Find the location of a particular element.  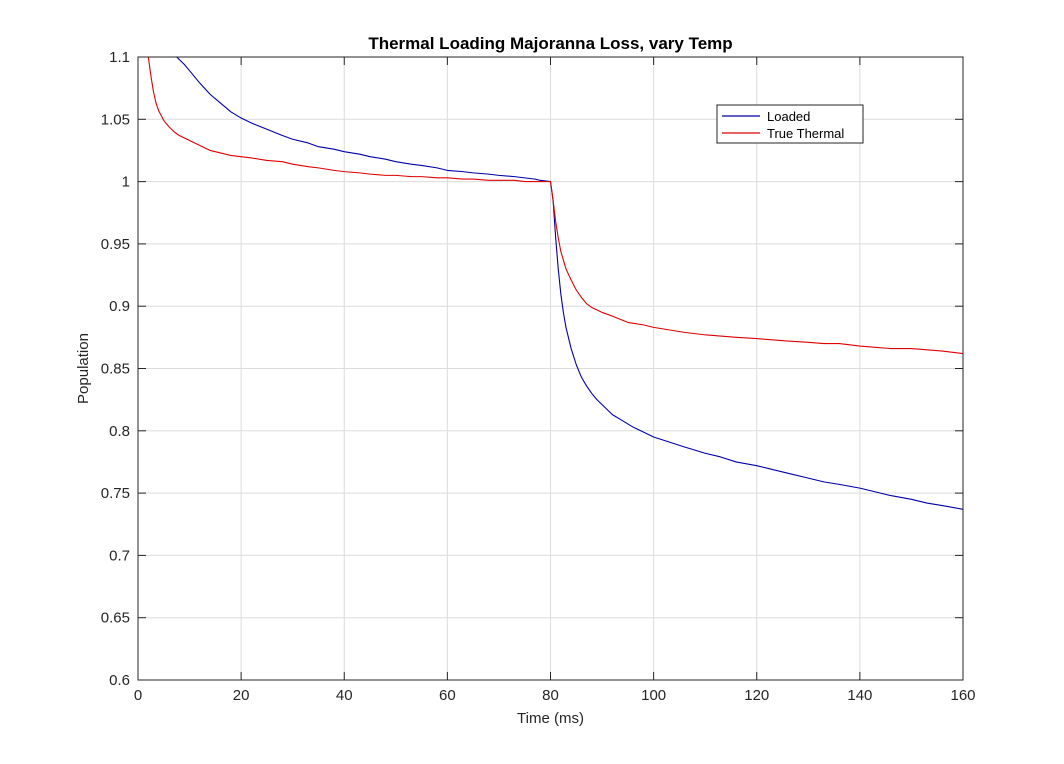

y-tick-label: 0.6 is located at coordinates (119, 680).